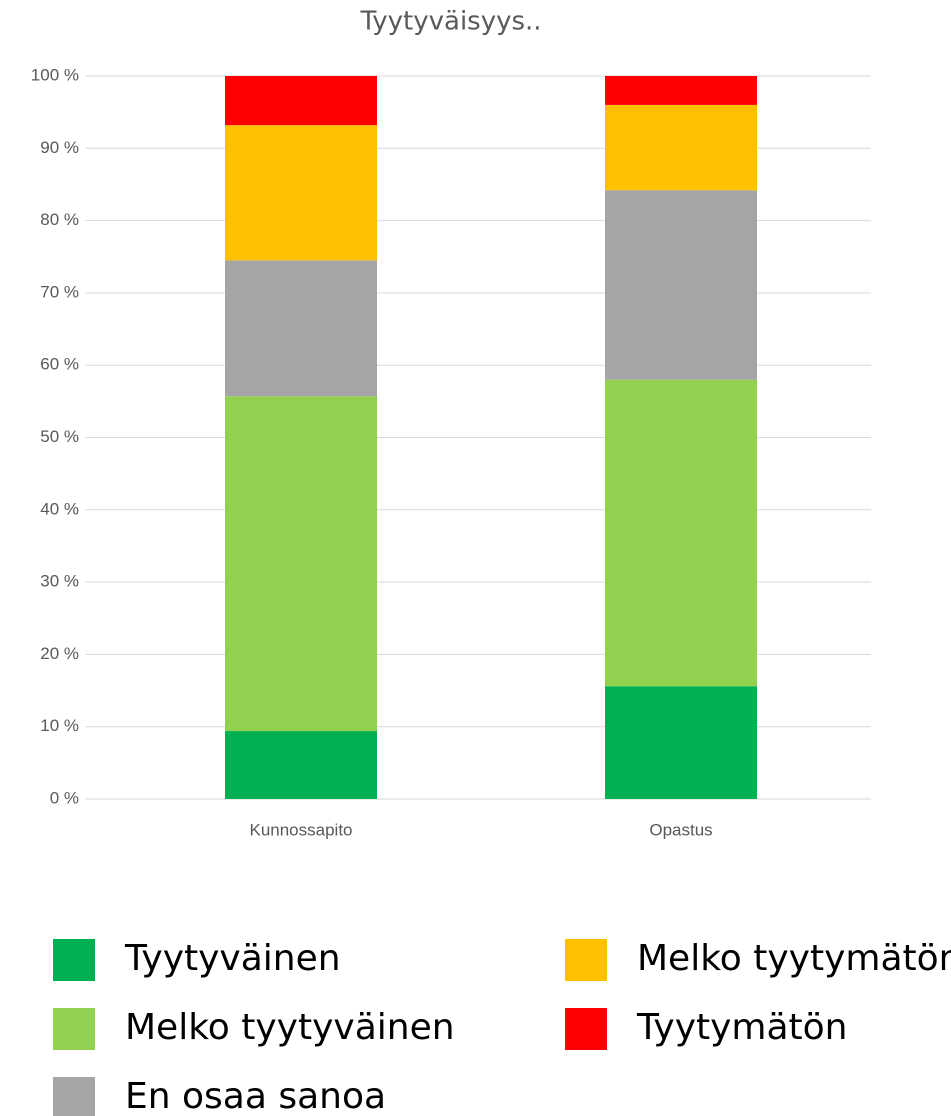 Image resolution: width=951 pixels, height=1116 pixels. Describe the element at coordinates (450, 22) in the screenshot. I see `chart-title: Tyytyväisyys..` at that location.